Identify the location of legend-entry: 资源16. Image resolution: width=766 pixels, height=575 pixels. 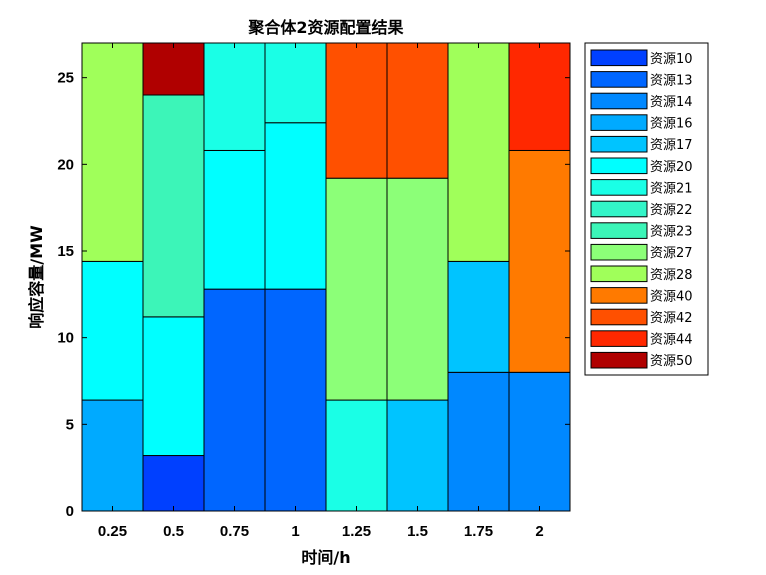
(671, 124).